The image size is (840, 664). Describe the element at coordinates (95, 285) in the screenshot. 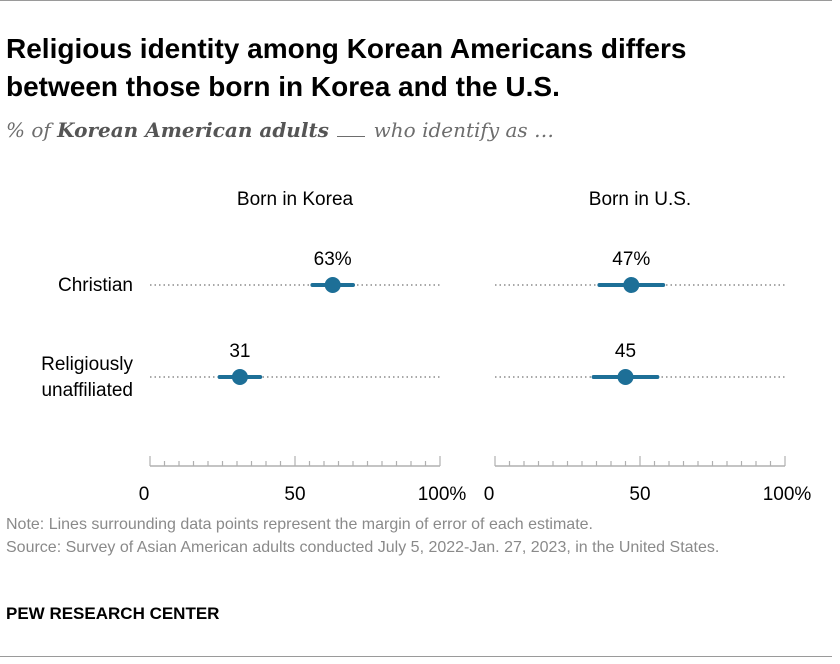

I see `category-label: Christian` at that location.